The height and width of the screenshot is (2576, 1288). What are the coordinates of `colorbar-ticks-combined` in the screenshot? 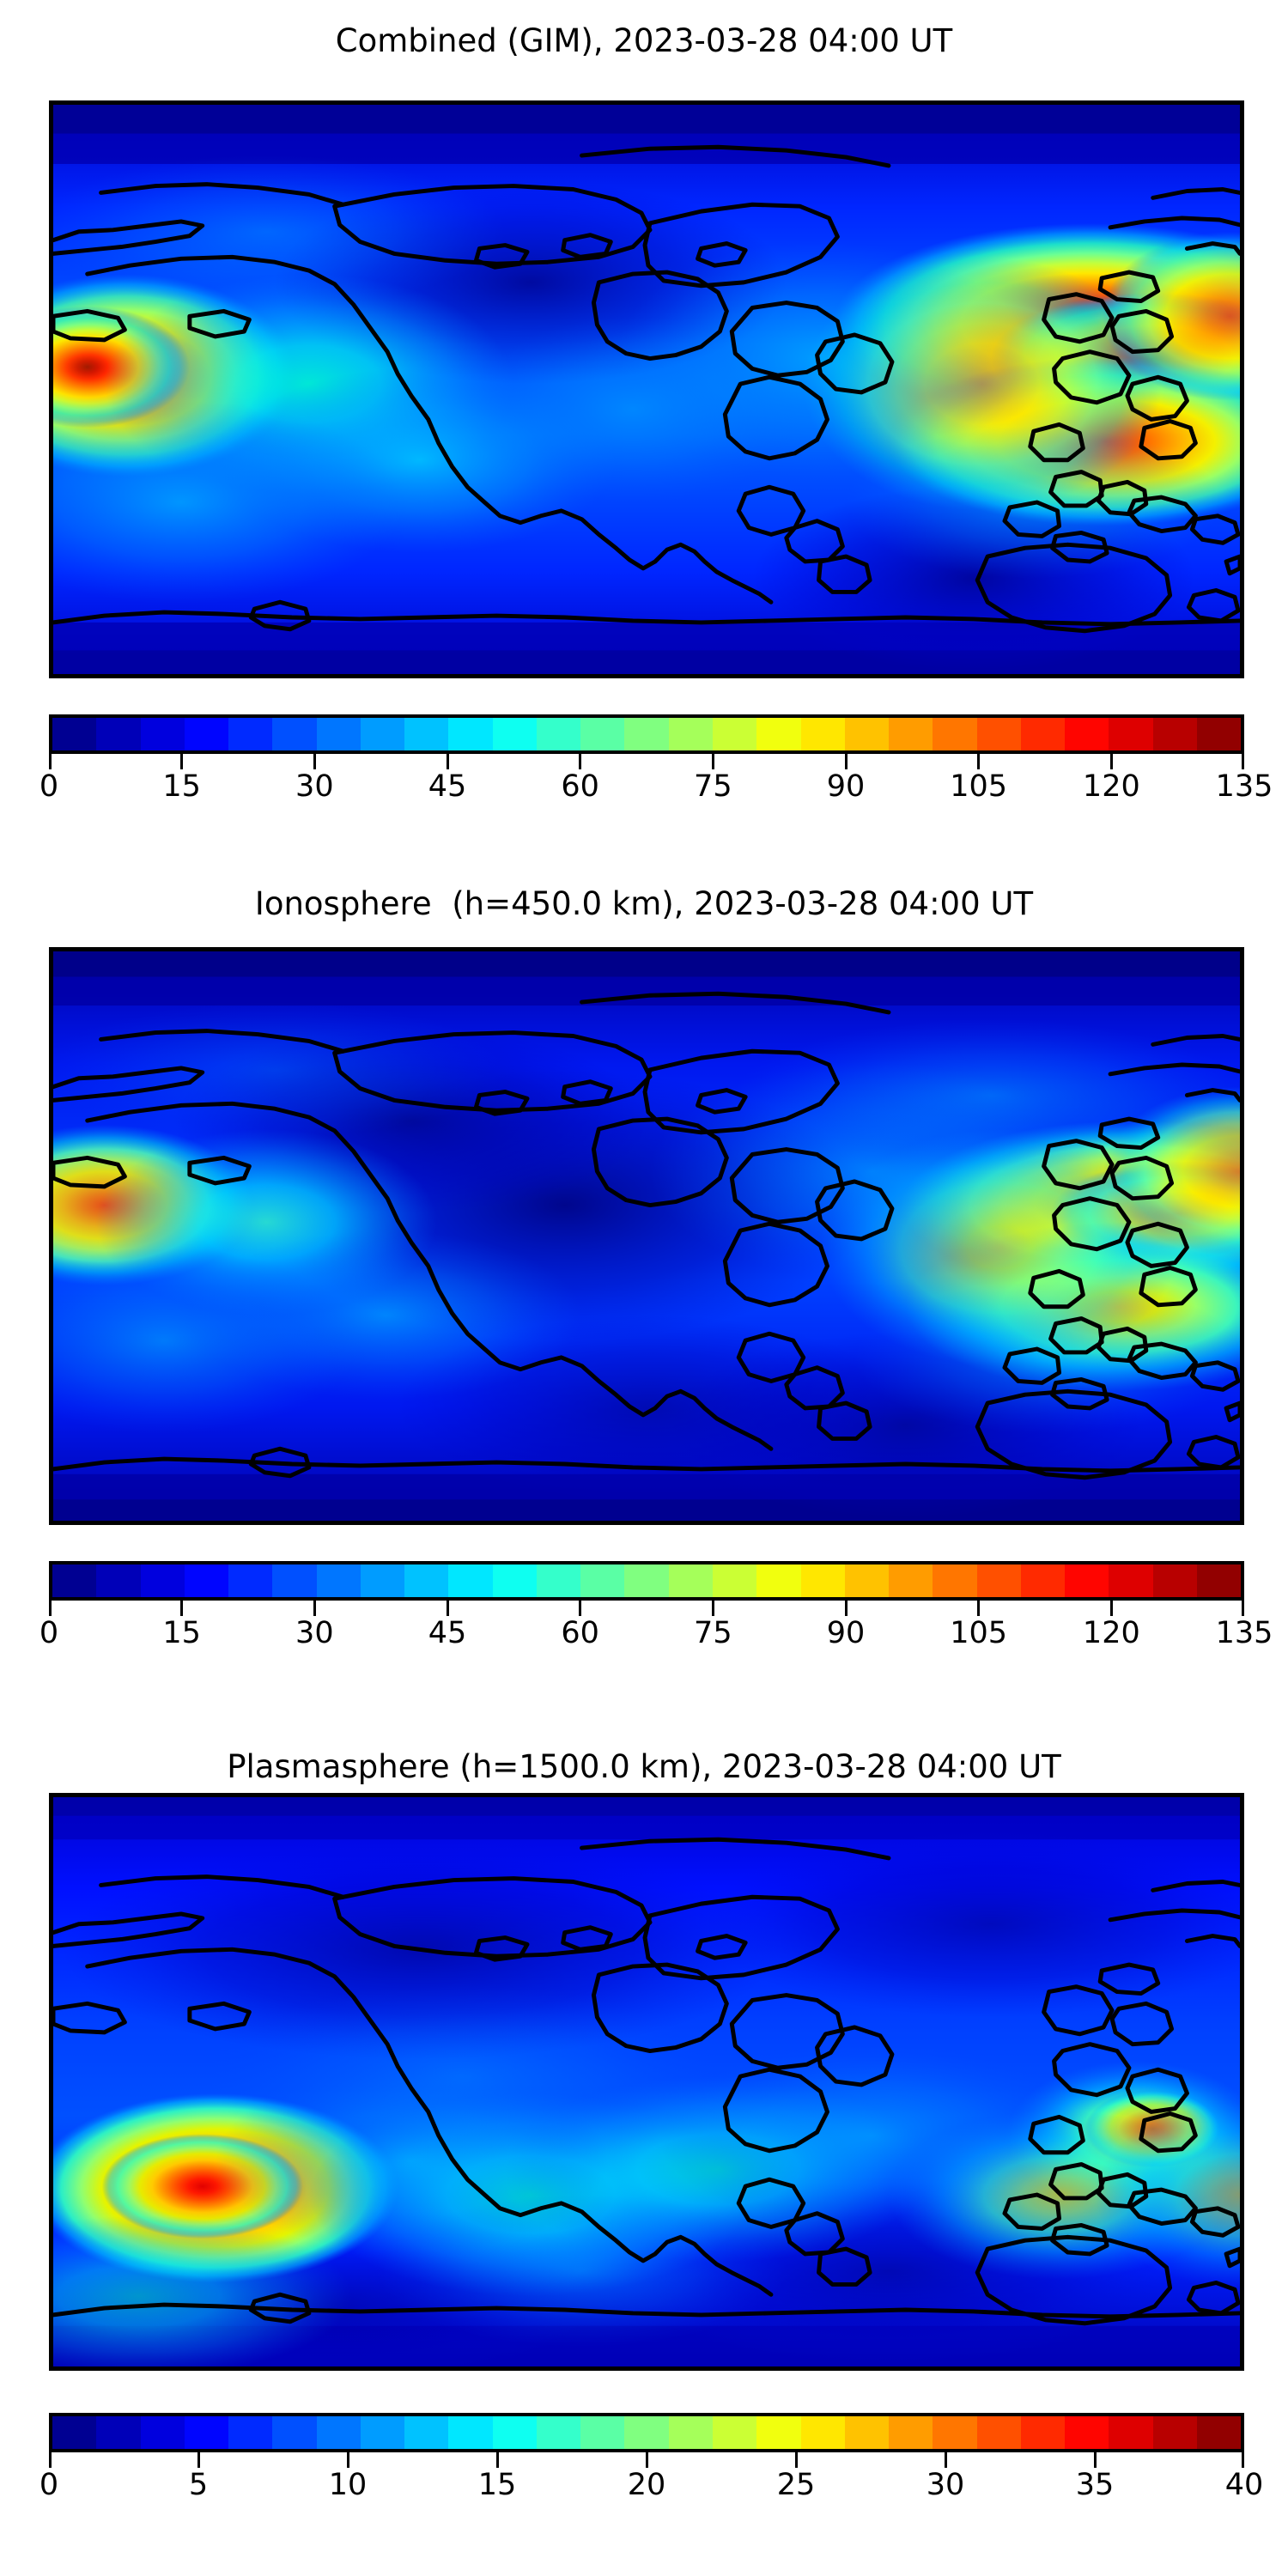 It's located at (647, 761).